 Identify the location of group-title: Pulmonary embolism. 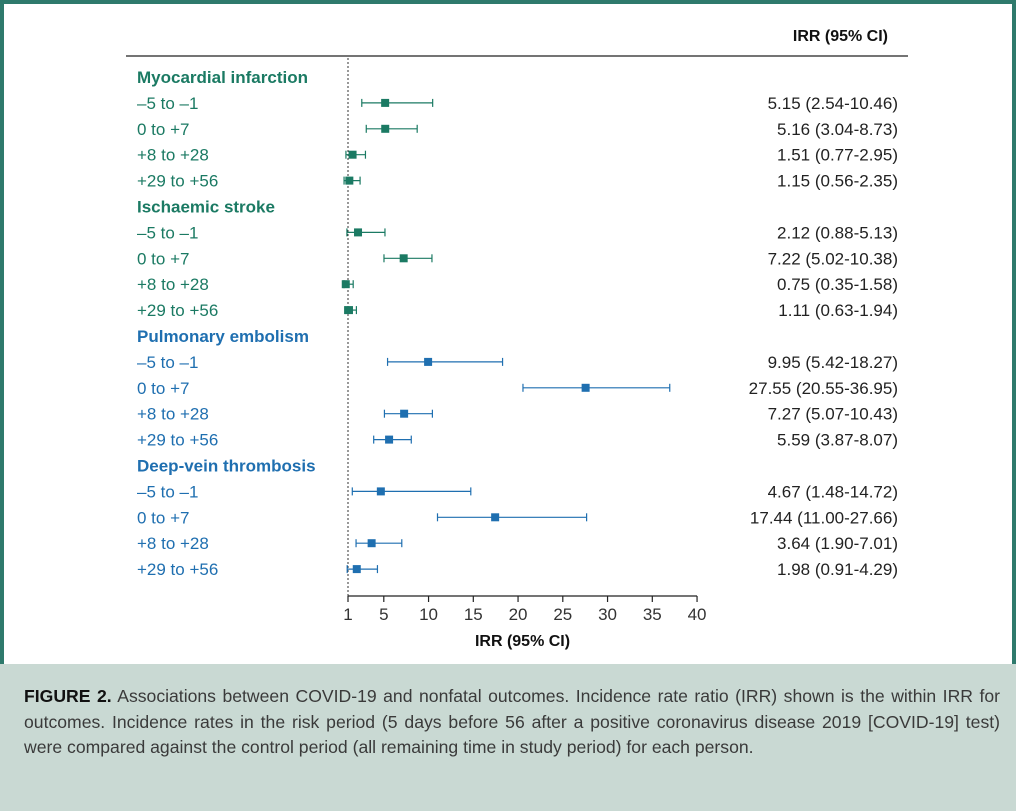
(223, 336).